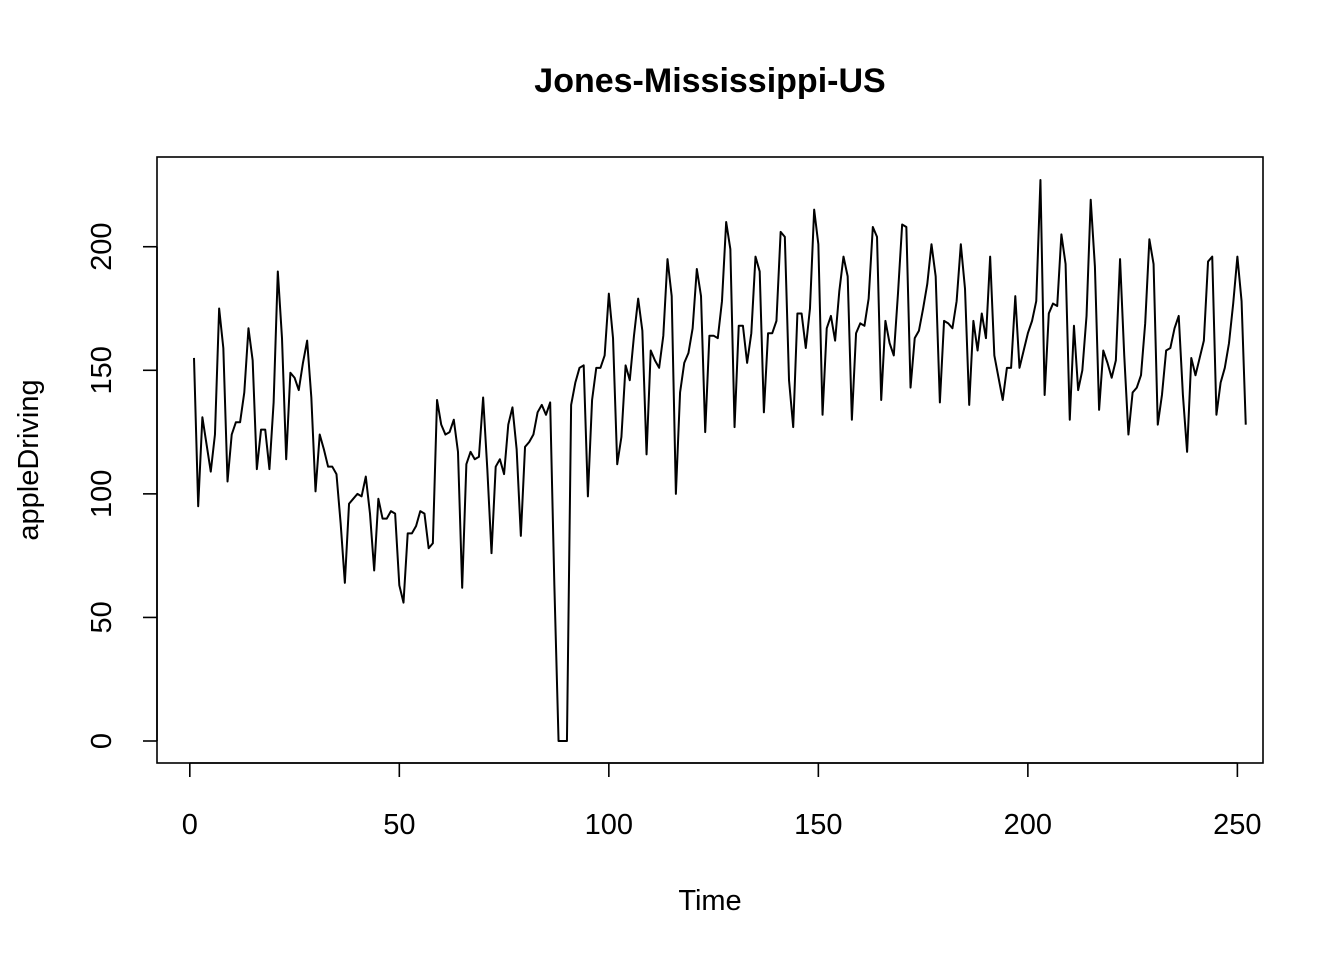 The height and width of the screenshot is (965, 1344). What do you see at coordinates (609, 825) in the screenshot?
I see `x-tick-label: 100` at bounding box center [609, 825].